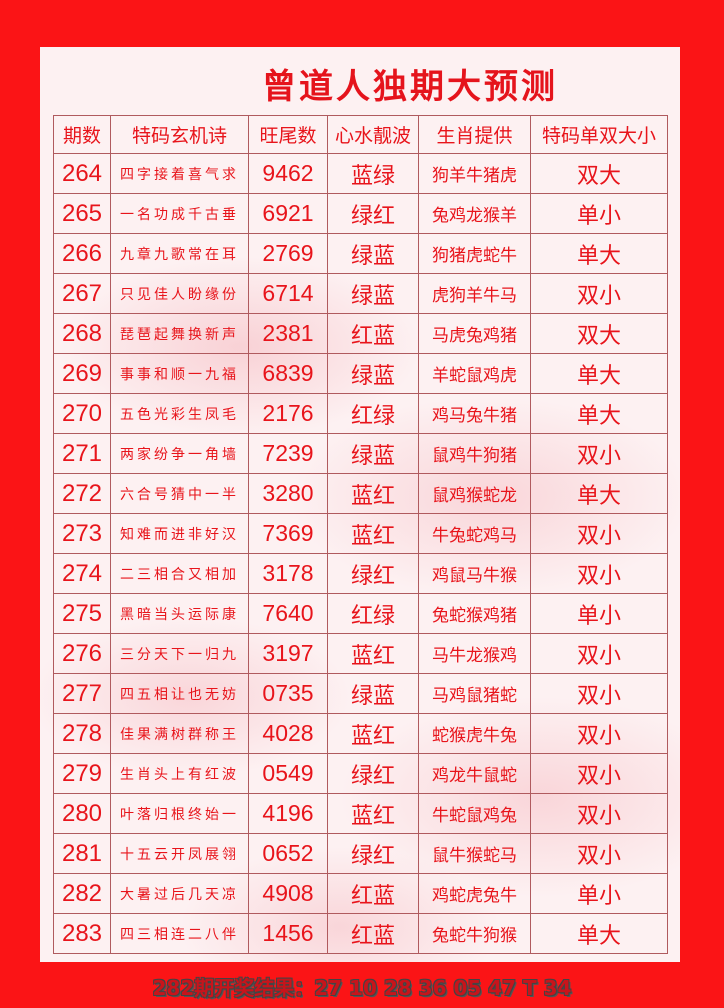 The image size is (724, 1008). I want to click on table-row: 268 琵琶起舞换新声 2381 红蓝 马虎兔鸡猪 双大, so click(360, 333).